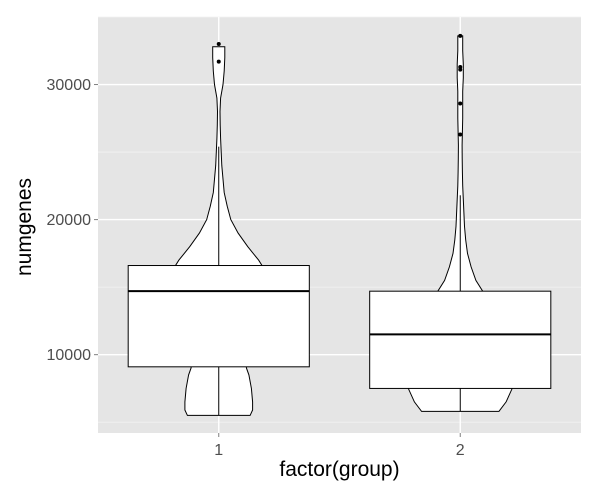  What do you see at coordinates (24, 227) in the screenshot?
I see `y-axis-title: numgenes` at bounding box center [24, 227].